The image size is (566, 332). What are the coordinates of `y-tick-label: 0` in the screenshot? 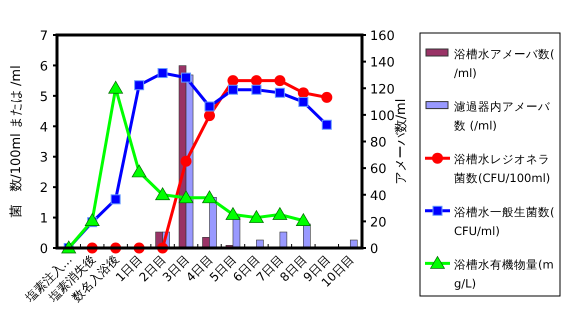 It's located at (44, 249).